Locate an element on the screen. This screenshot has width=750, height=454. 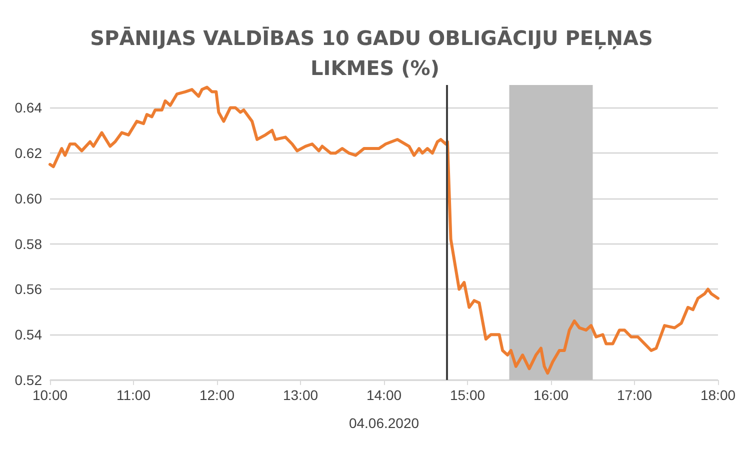
x-tick-label: 14:00 is located at coordinates (384, 395).